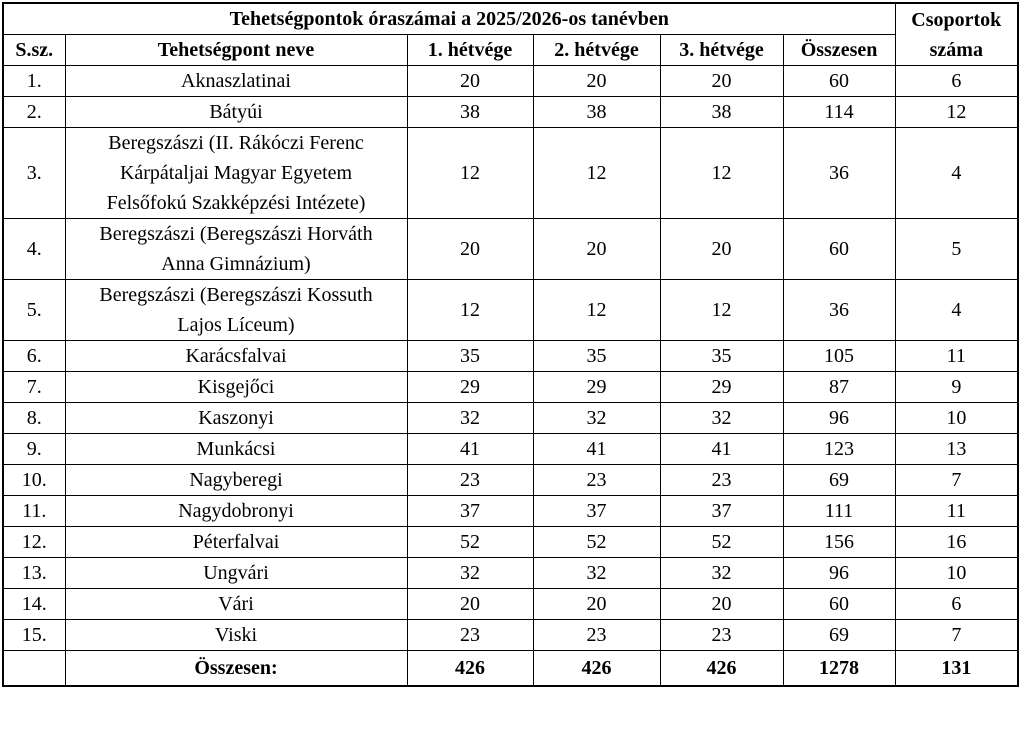  What do you see at coordinates (34, 480) in the screenshot?
I see `row-serial-cell: 10.` at bounding box center [34, 480].